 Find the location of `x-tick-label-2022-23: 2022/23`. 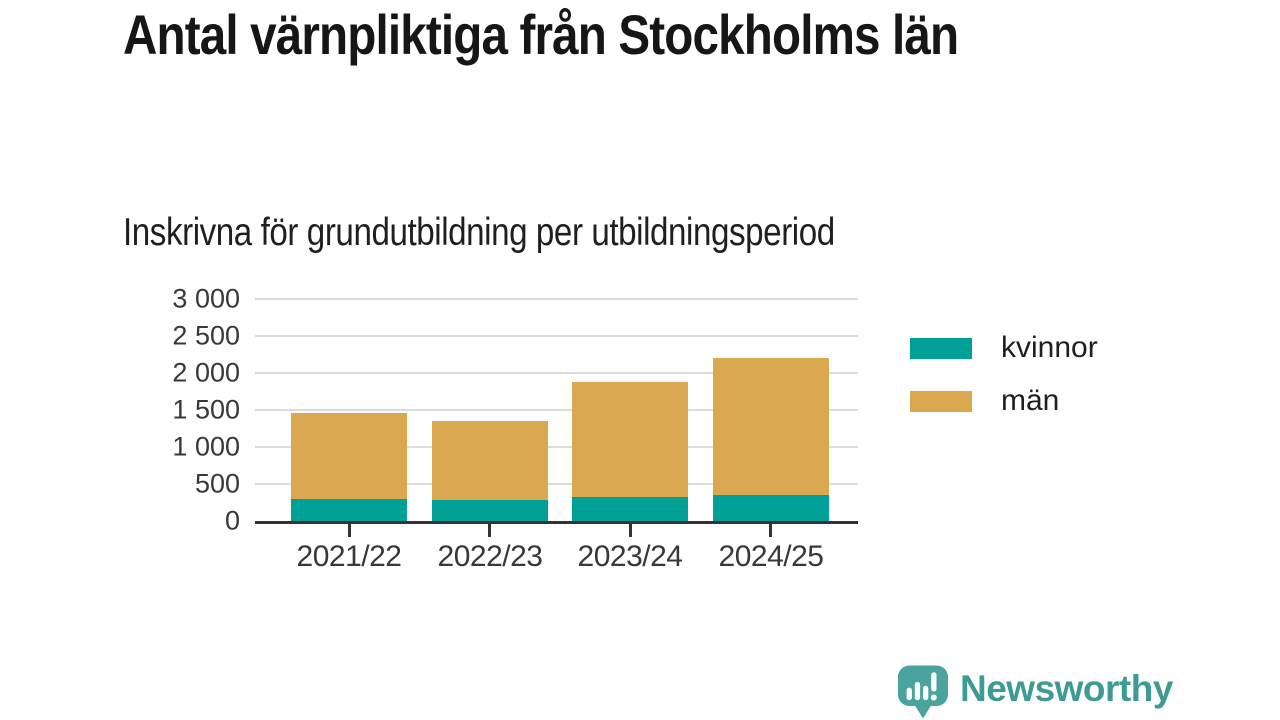

x-tick-label-2022-23: 2022/23 is located at coordinates (490, 556).